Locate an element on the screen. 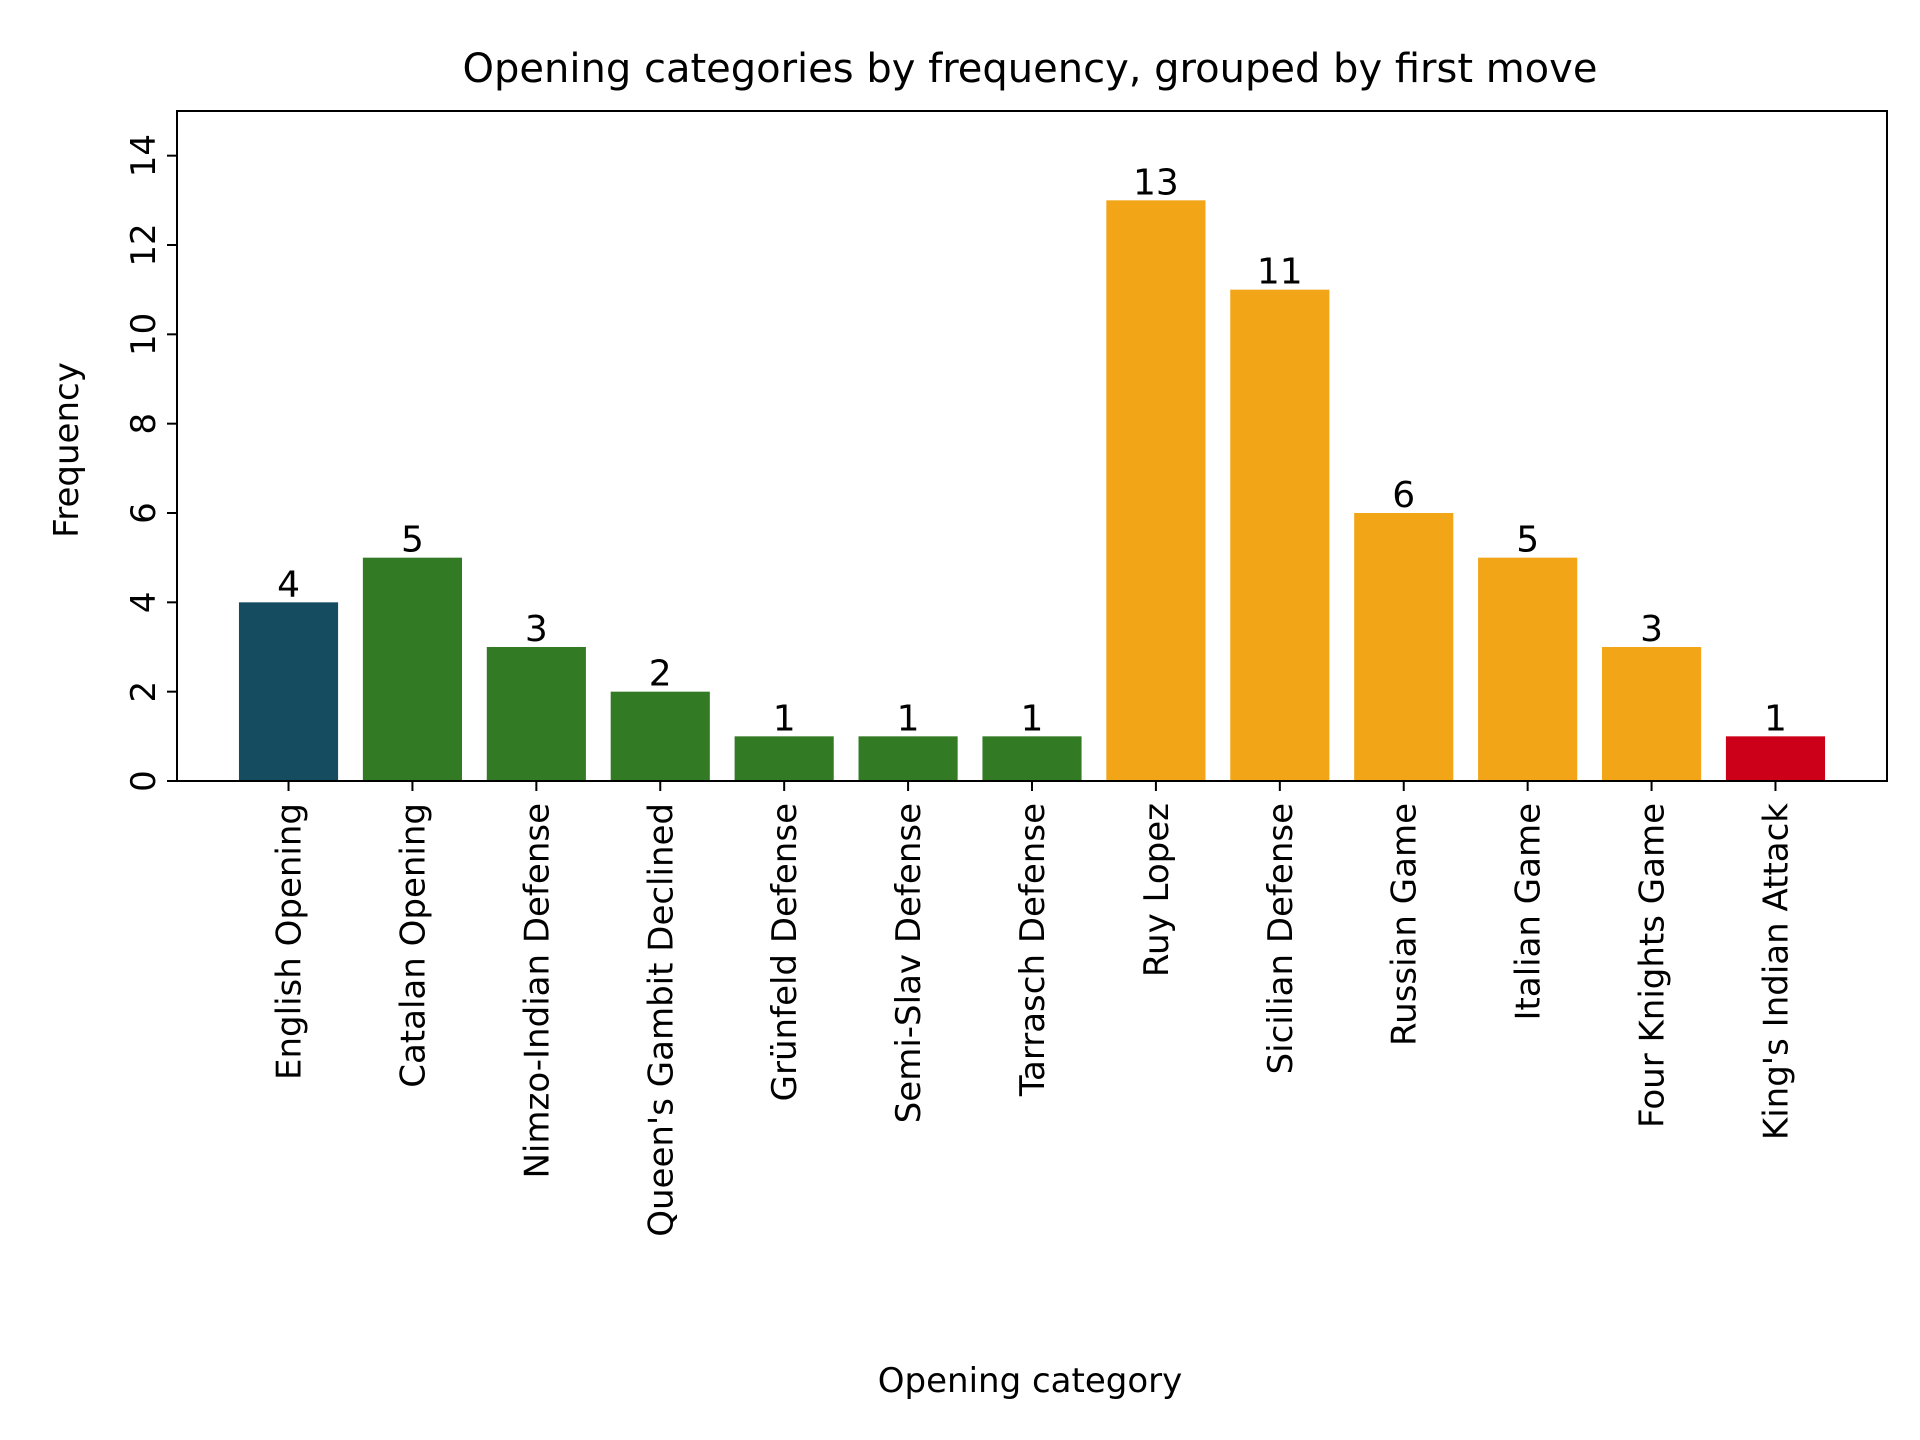  data-label-nimzo-indian-defense: 3 is located at coordinates (536, 629).